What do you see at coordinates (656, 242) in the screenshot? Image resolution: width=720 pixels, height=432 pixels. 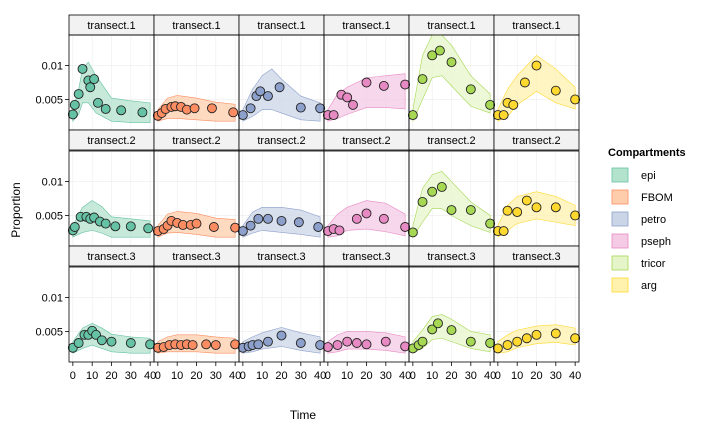 I see `legend-label-pseph: pseph` at bounding box center [656, 242].